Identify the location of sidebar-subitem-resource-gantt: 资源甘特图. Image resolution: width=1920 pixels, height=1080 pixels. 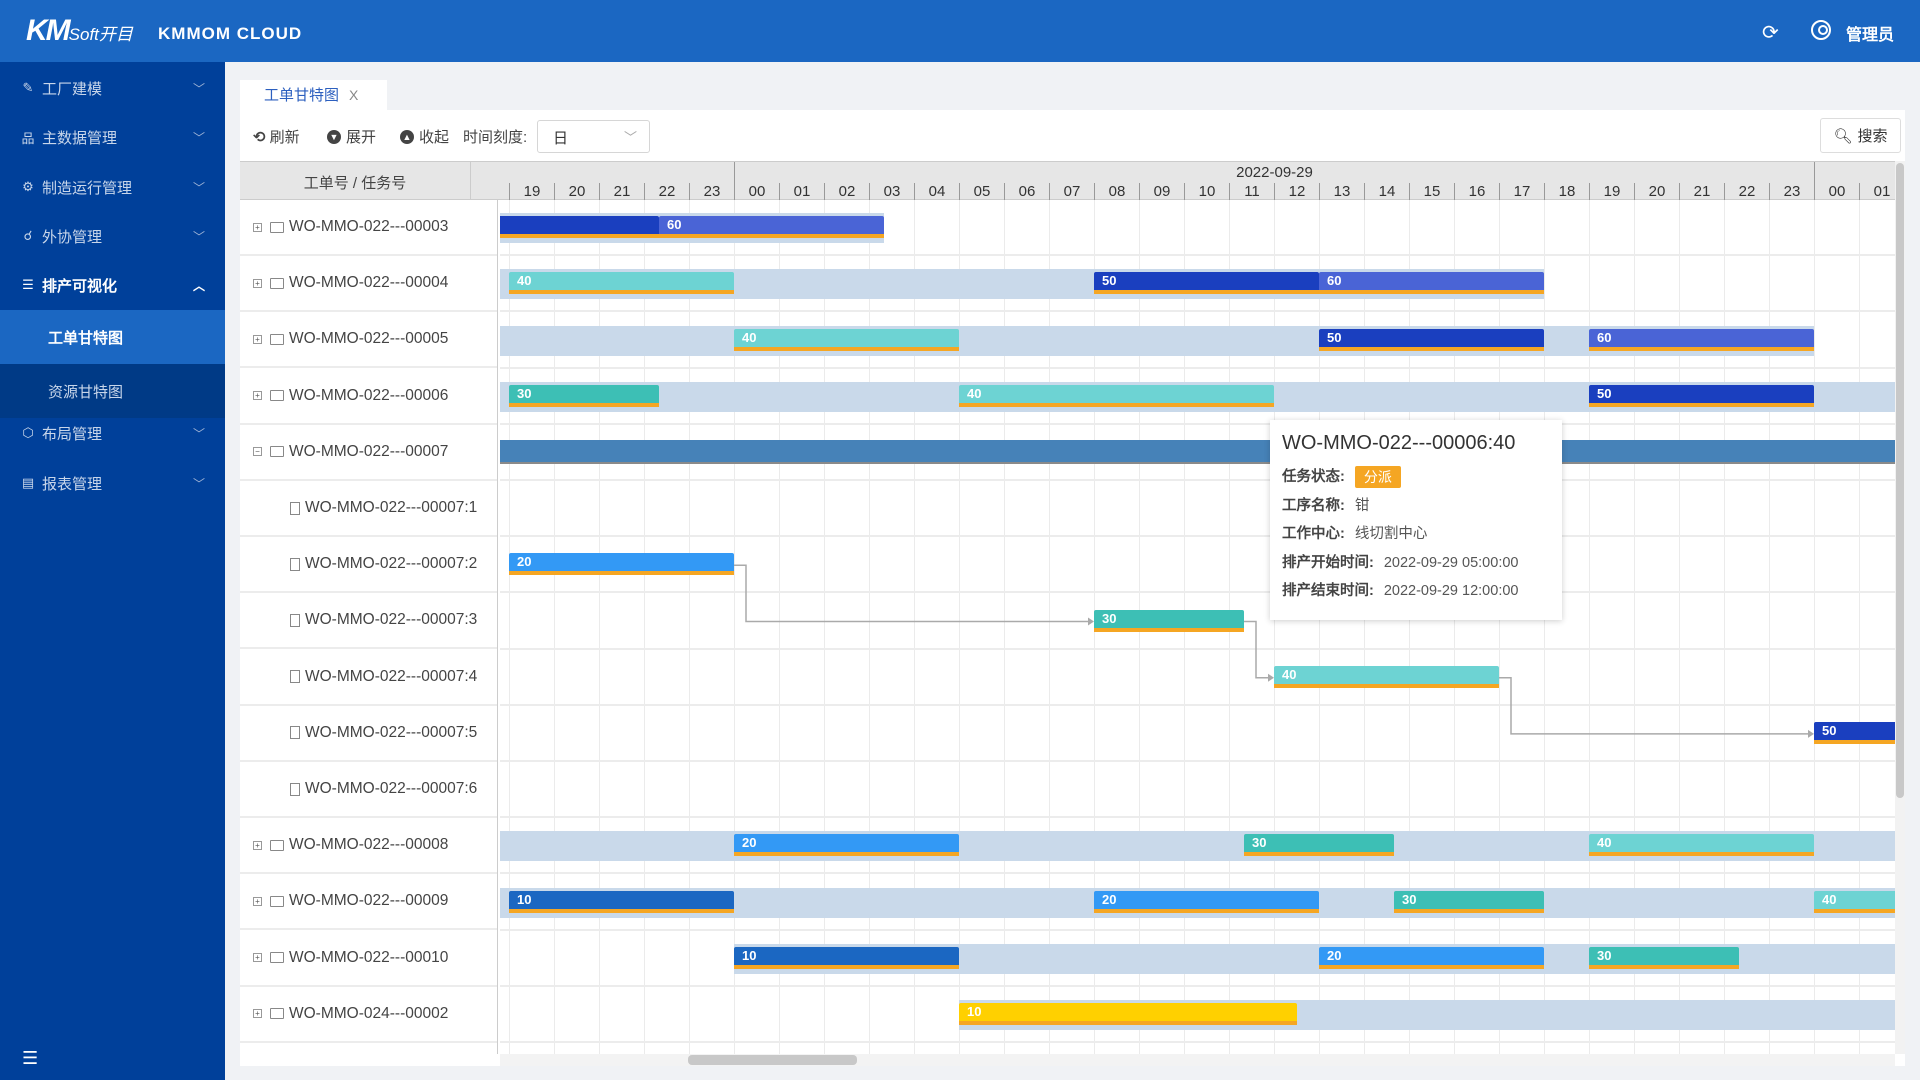
(112, 391).